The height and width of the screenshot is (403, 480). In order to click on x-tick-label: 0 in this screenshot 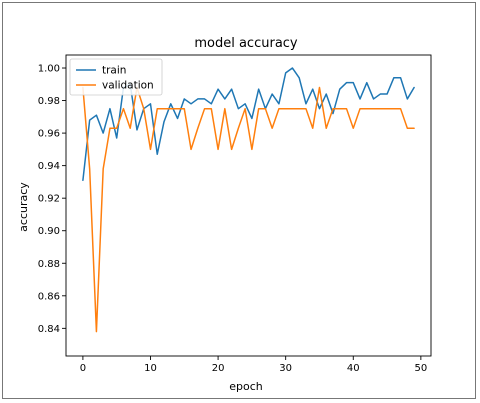, I will do `click(83, 368)`.